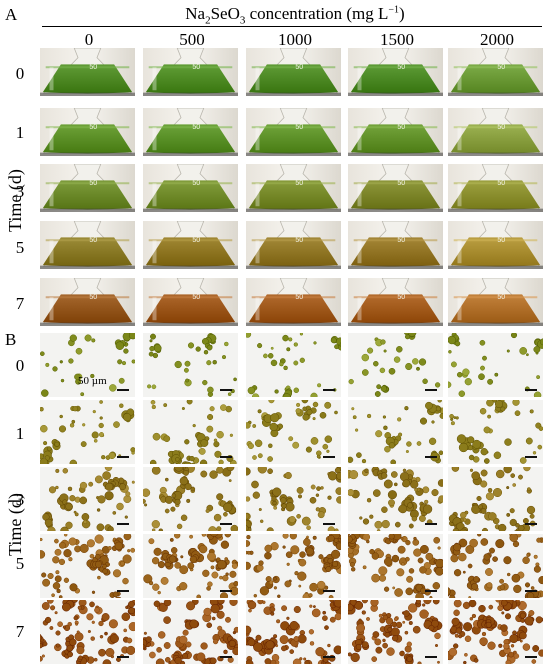  What do you see at coordinates (293, 188) in the screenshot?
I see `flask-photo-day3-conc1000: 50` at bounding box center [293, 188].